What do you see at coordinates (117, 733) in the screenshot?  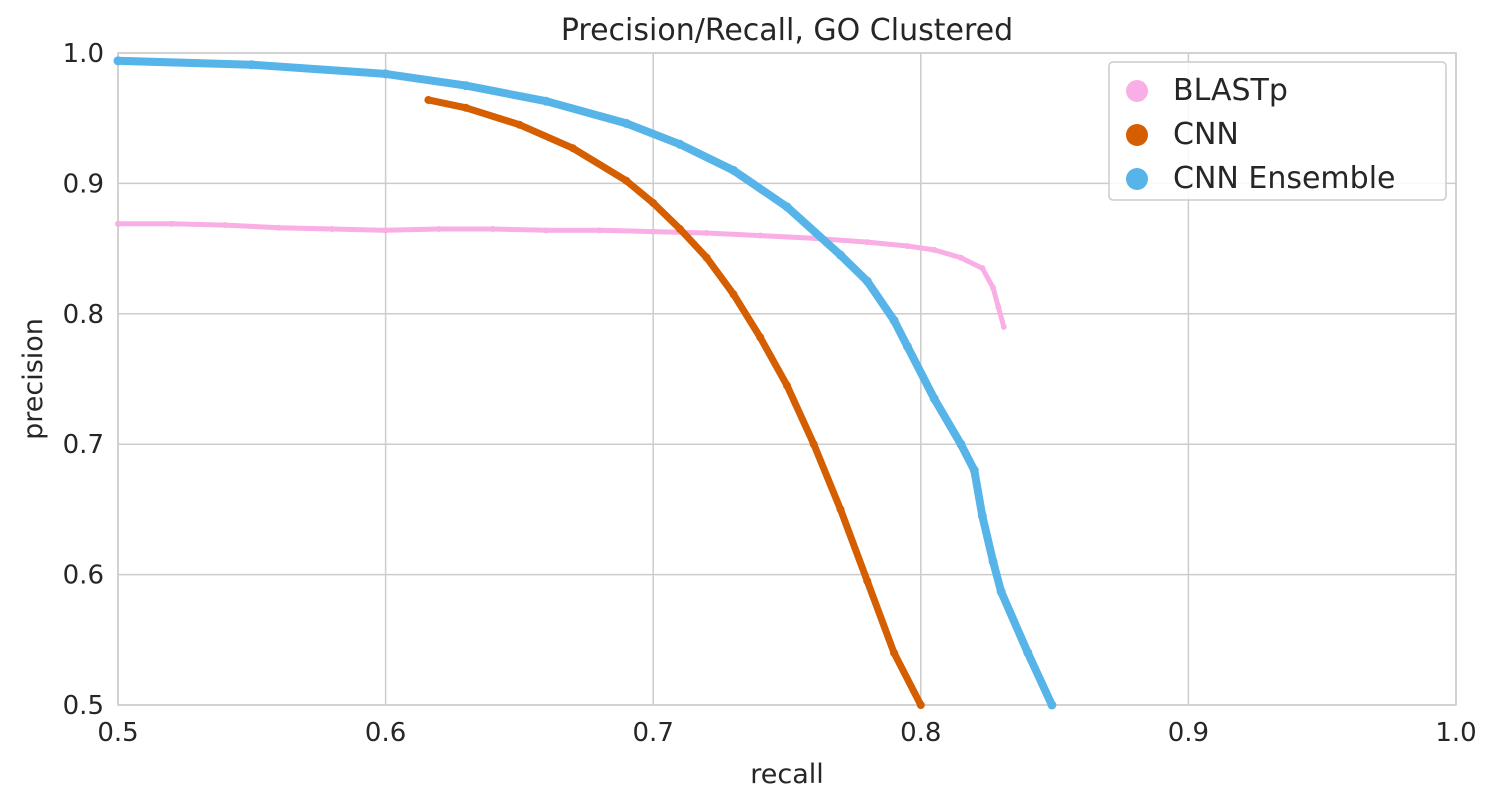 I see `x-tick-label: 0.5` at bounding box center [117, 733].